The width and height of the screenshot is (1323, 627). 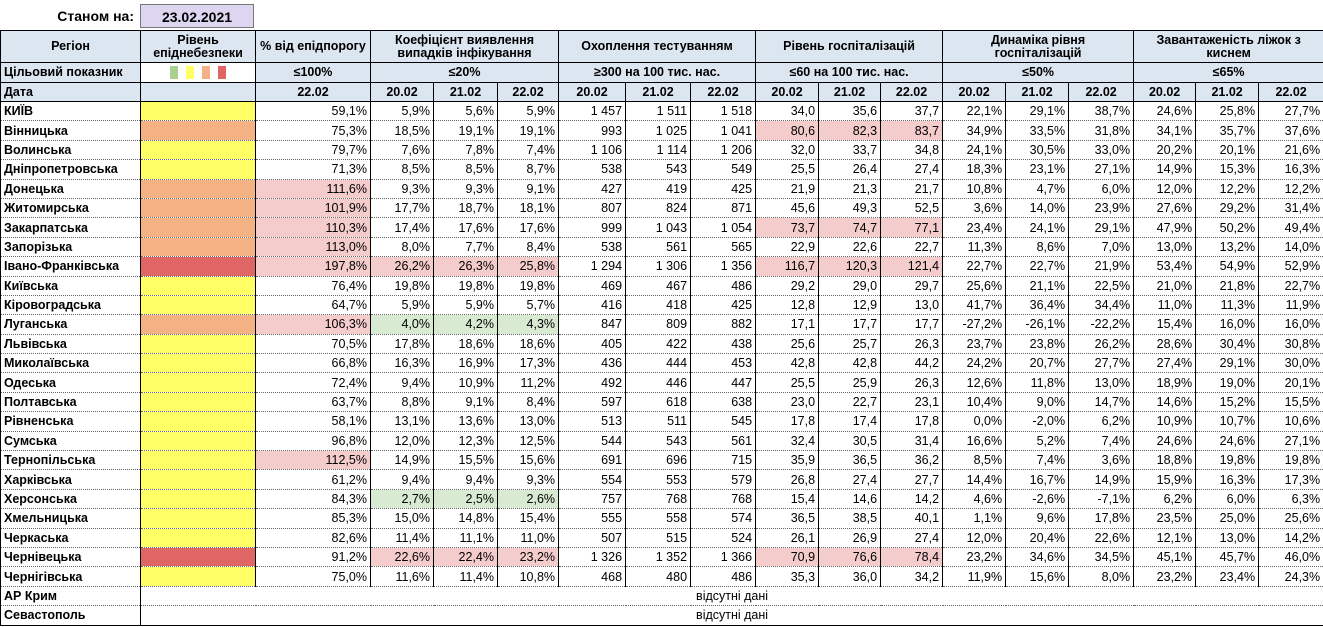 What do you see at coordinates (849, 46) in the screenshot?
I see `column-header: Рівень госпіталізацій` at bounding box center [849, 46].